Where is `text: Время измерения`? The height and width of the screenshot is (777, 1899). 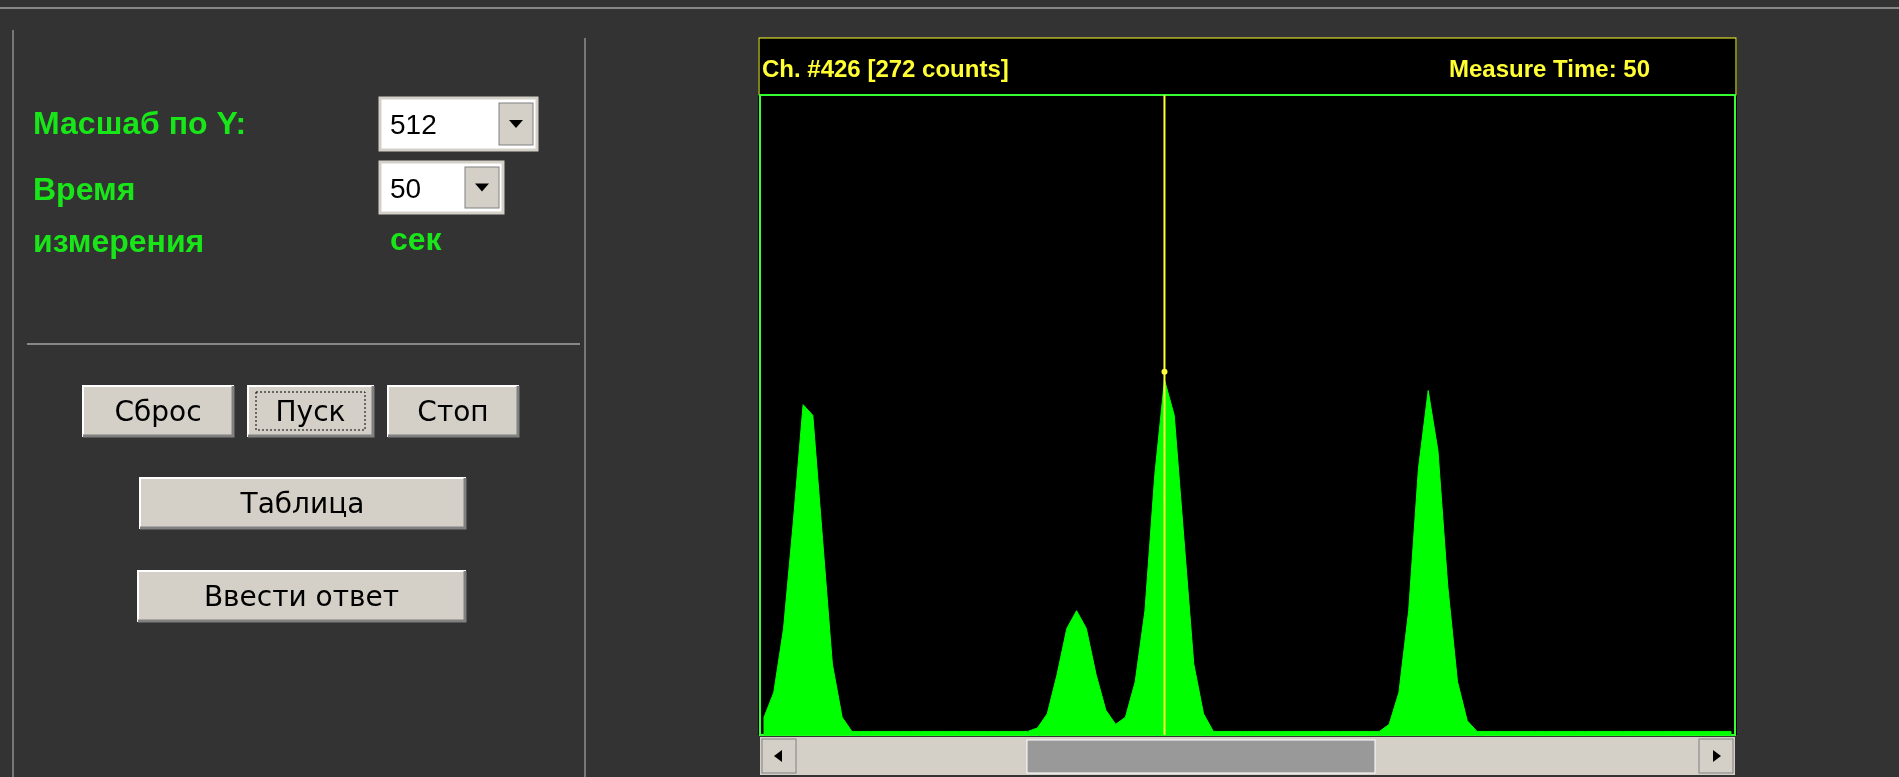 text: Время измерения is located at coordinates (119, 215).